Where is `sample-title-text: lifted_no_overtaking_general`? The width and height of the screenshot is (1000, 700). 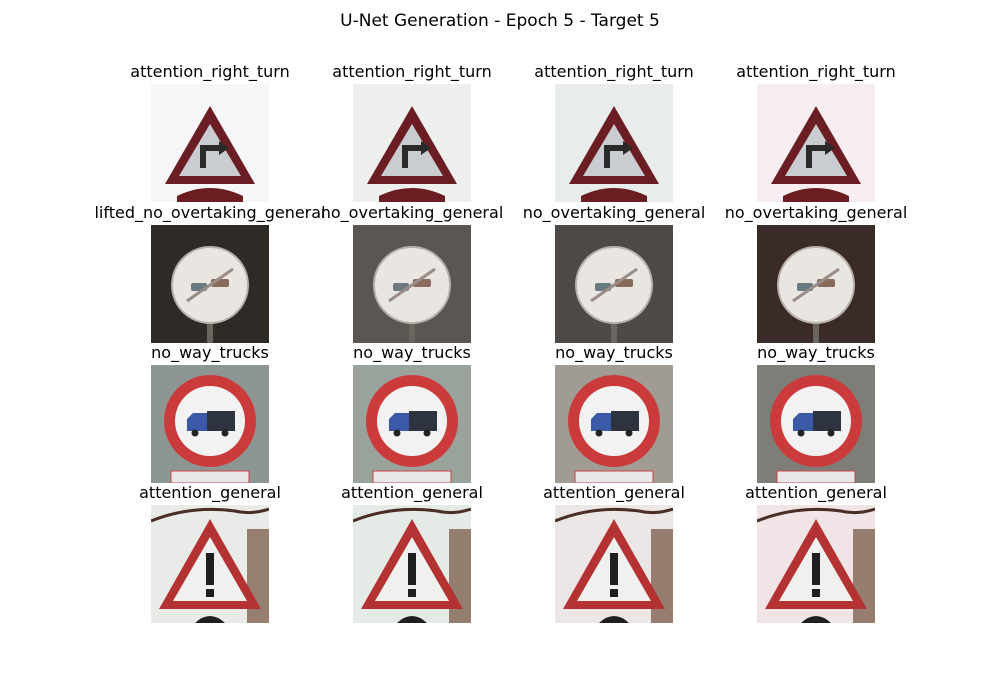 sample-title-text: lifted_no_overtaking_general is located at coordinates (210, 212).